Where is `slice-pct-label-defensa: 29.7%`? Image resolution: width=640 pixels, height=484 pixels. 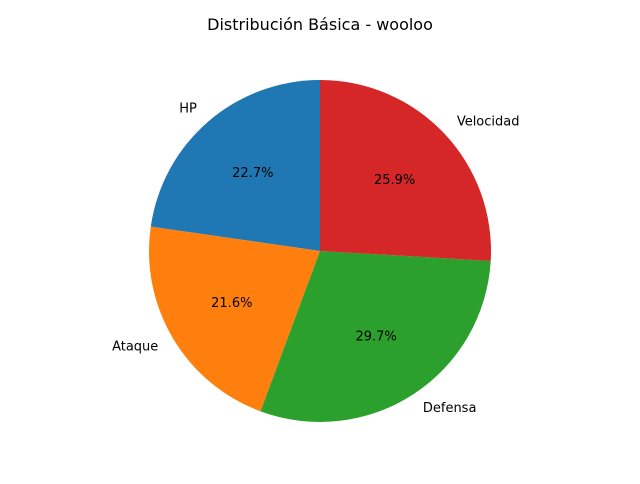 slice-pct-label-defensa: 29.7% is located at coordinates (375, 336).